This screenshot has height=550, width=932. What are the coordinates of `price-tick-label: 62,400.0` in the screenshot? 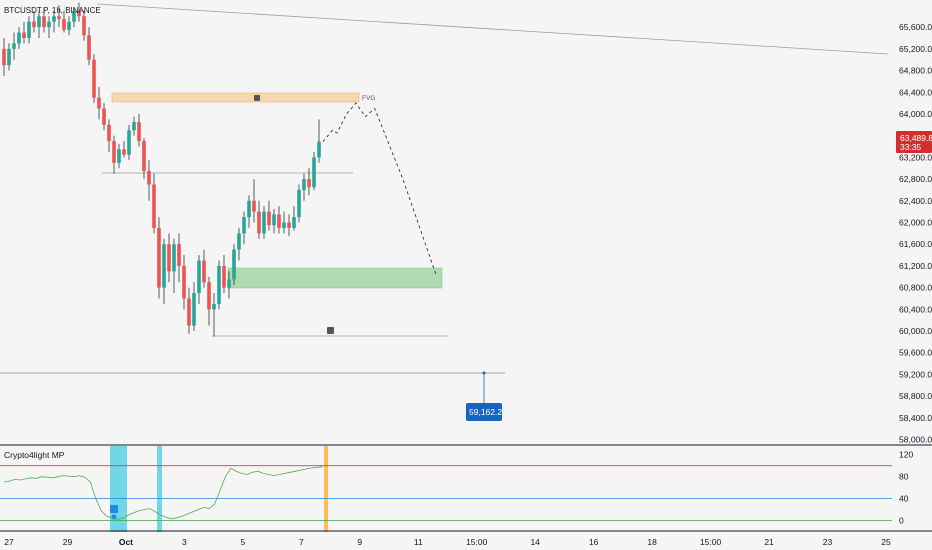 It's located at (915, 201).